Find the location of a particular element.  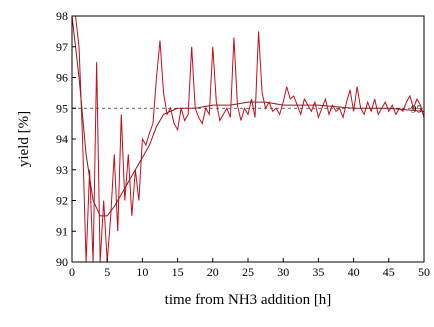

y-tick-label: 95 is located at coordinates (62, 108).